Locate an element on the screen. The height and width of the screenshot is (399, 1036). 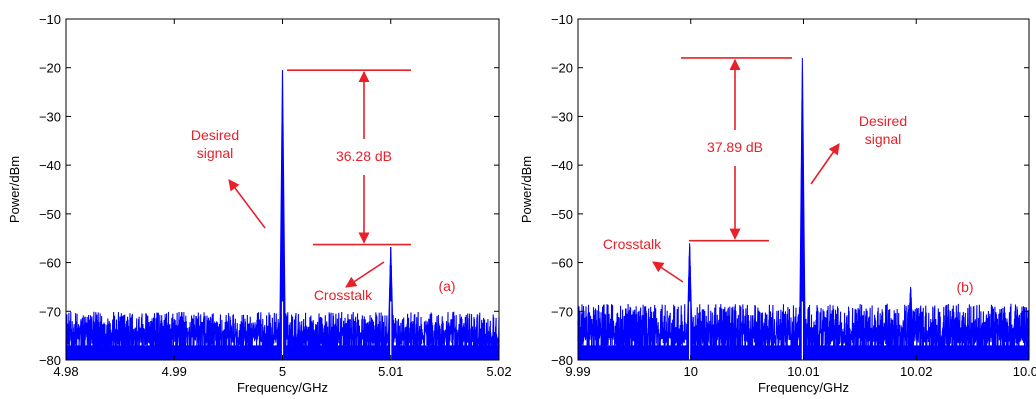
panel-label: (a) is located at coordinates (446, 286).